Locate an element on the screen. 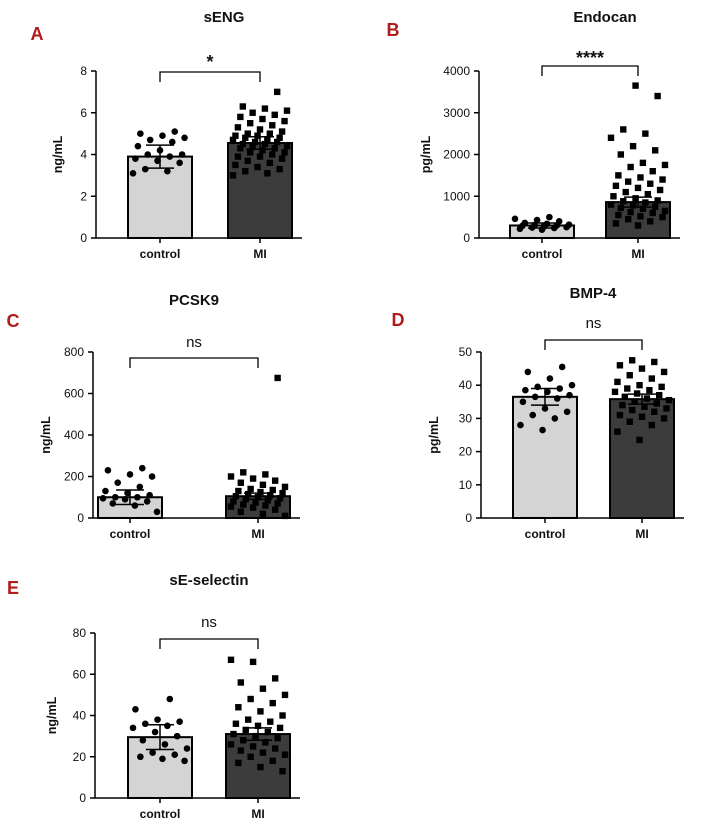  panel-d: D BMP-4 pg/mL 0 10 20 30 40 50 control MI ns is located at coordinates (538, 413).